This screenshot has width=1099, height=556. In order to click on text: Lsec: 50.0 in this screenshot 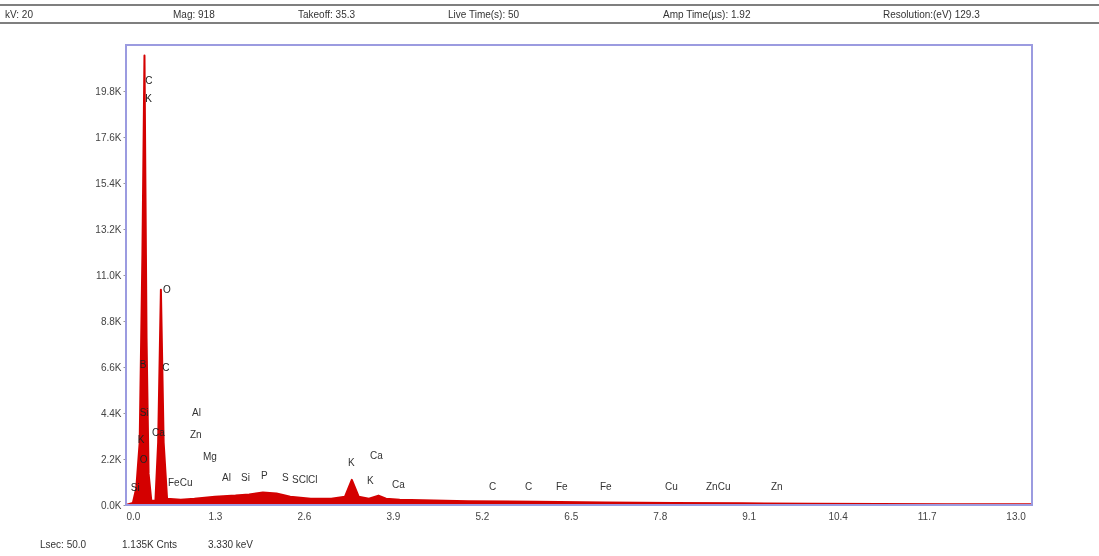, I will do `click(63, 544)`.